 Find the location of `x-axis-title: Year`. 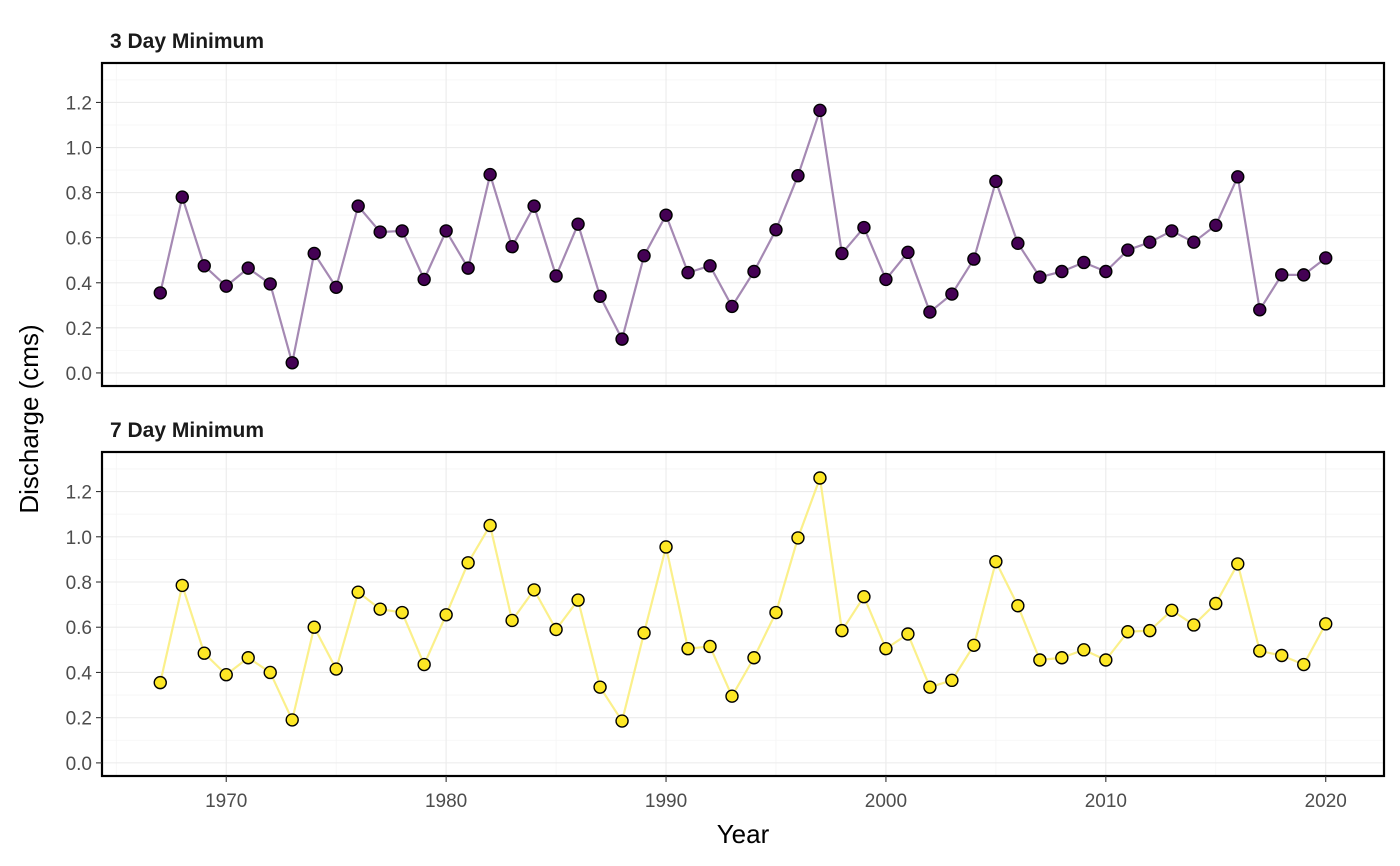

x-axis-title: Year is located at coordinates (743, 834).